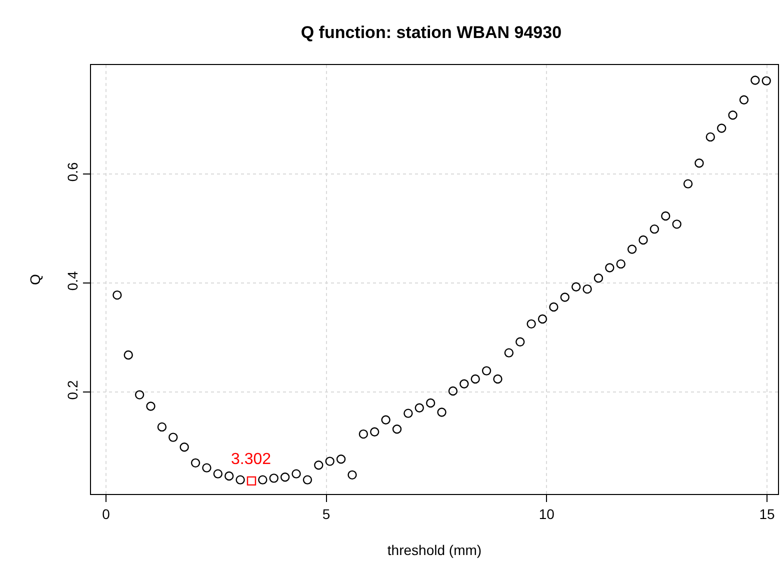 Image resolution: width=784 pixels, height=583 pixels. Describe the element at coordinates (546, 514) in the screenshot. I see `x-tick-label: 10` at that location.